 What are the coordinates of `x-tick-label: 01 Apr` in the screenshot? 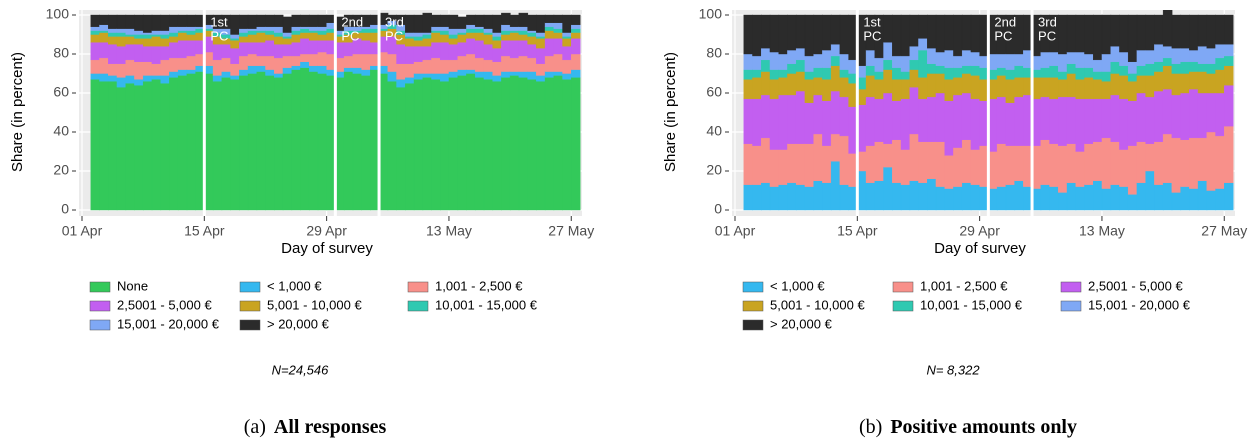 It's located at (82, 231).